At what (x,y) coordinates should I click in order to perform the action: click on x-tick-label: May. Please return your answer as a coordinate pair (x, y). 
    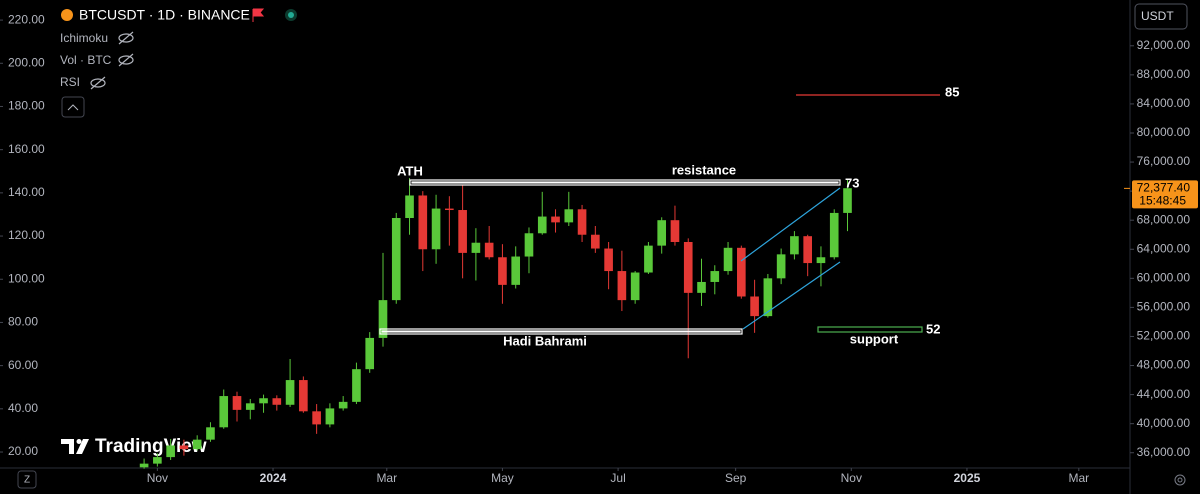
    Looking at the image, I should click on (502, 478).